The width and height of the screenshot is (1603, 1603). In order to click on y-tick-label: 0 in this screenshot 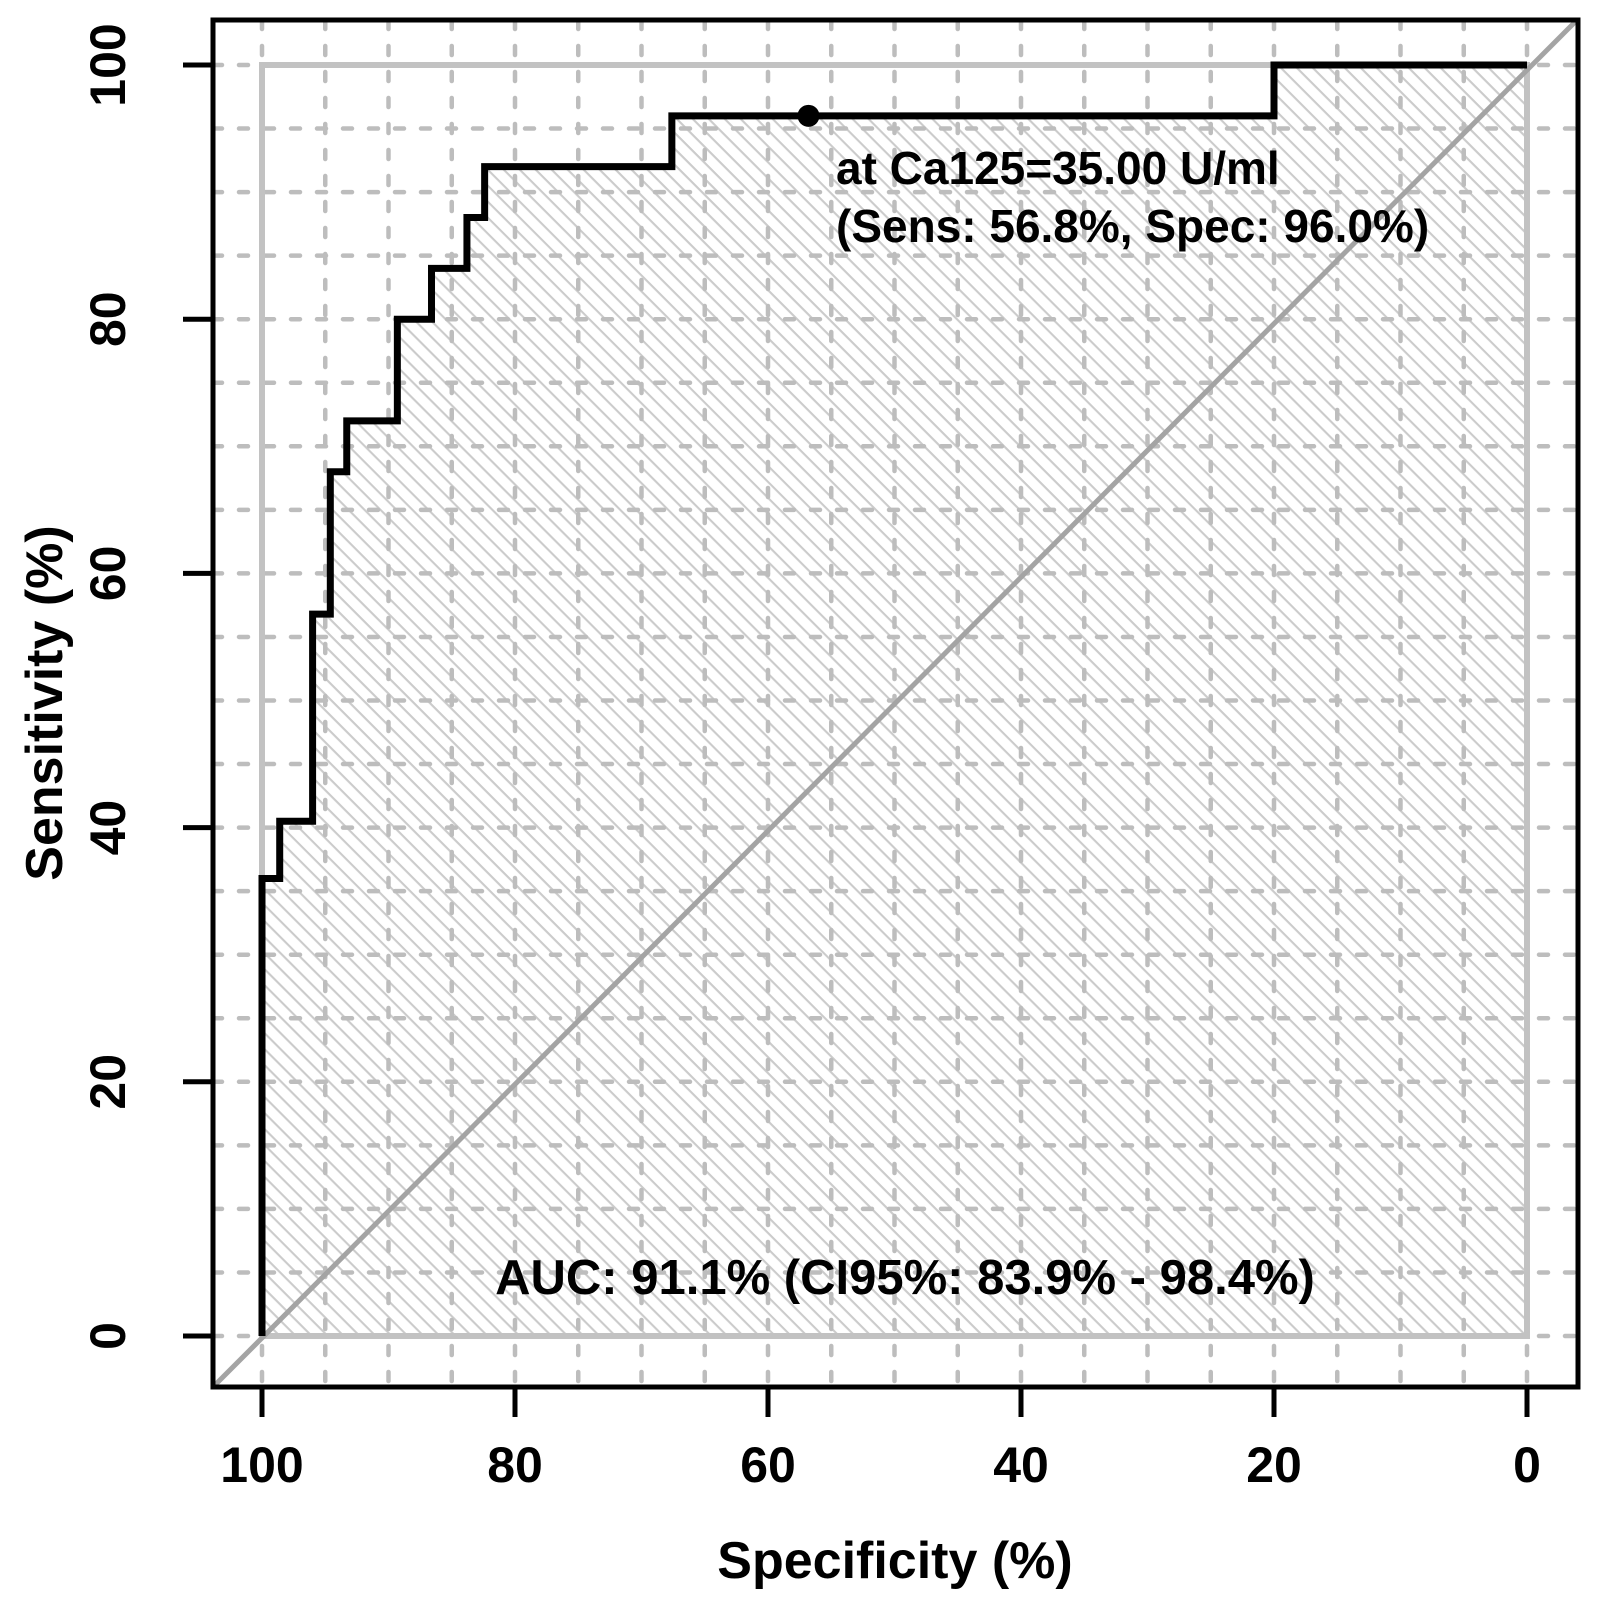, I will do `click(108, 1336)`.